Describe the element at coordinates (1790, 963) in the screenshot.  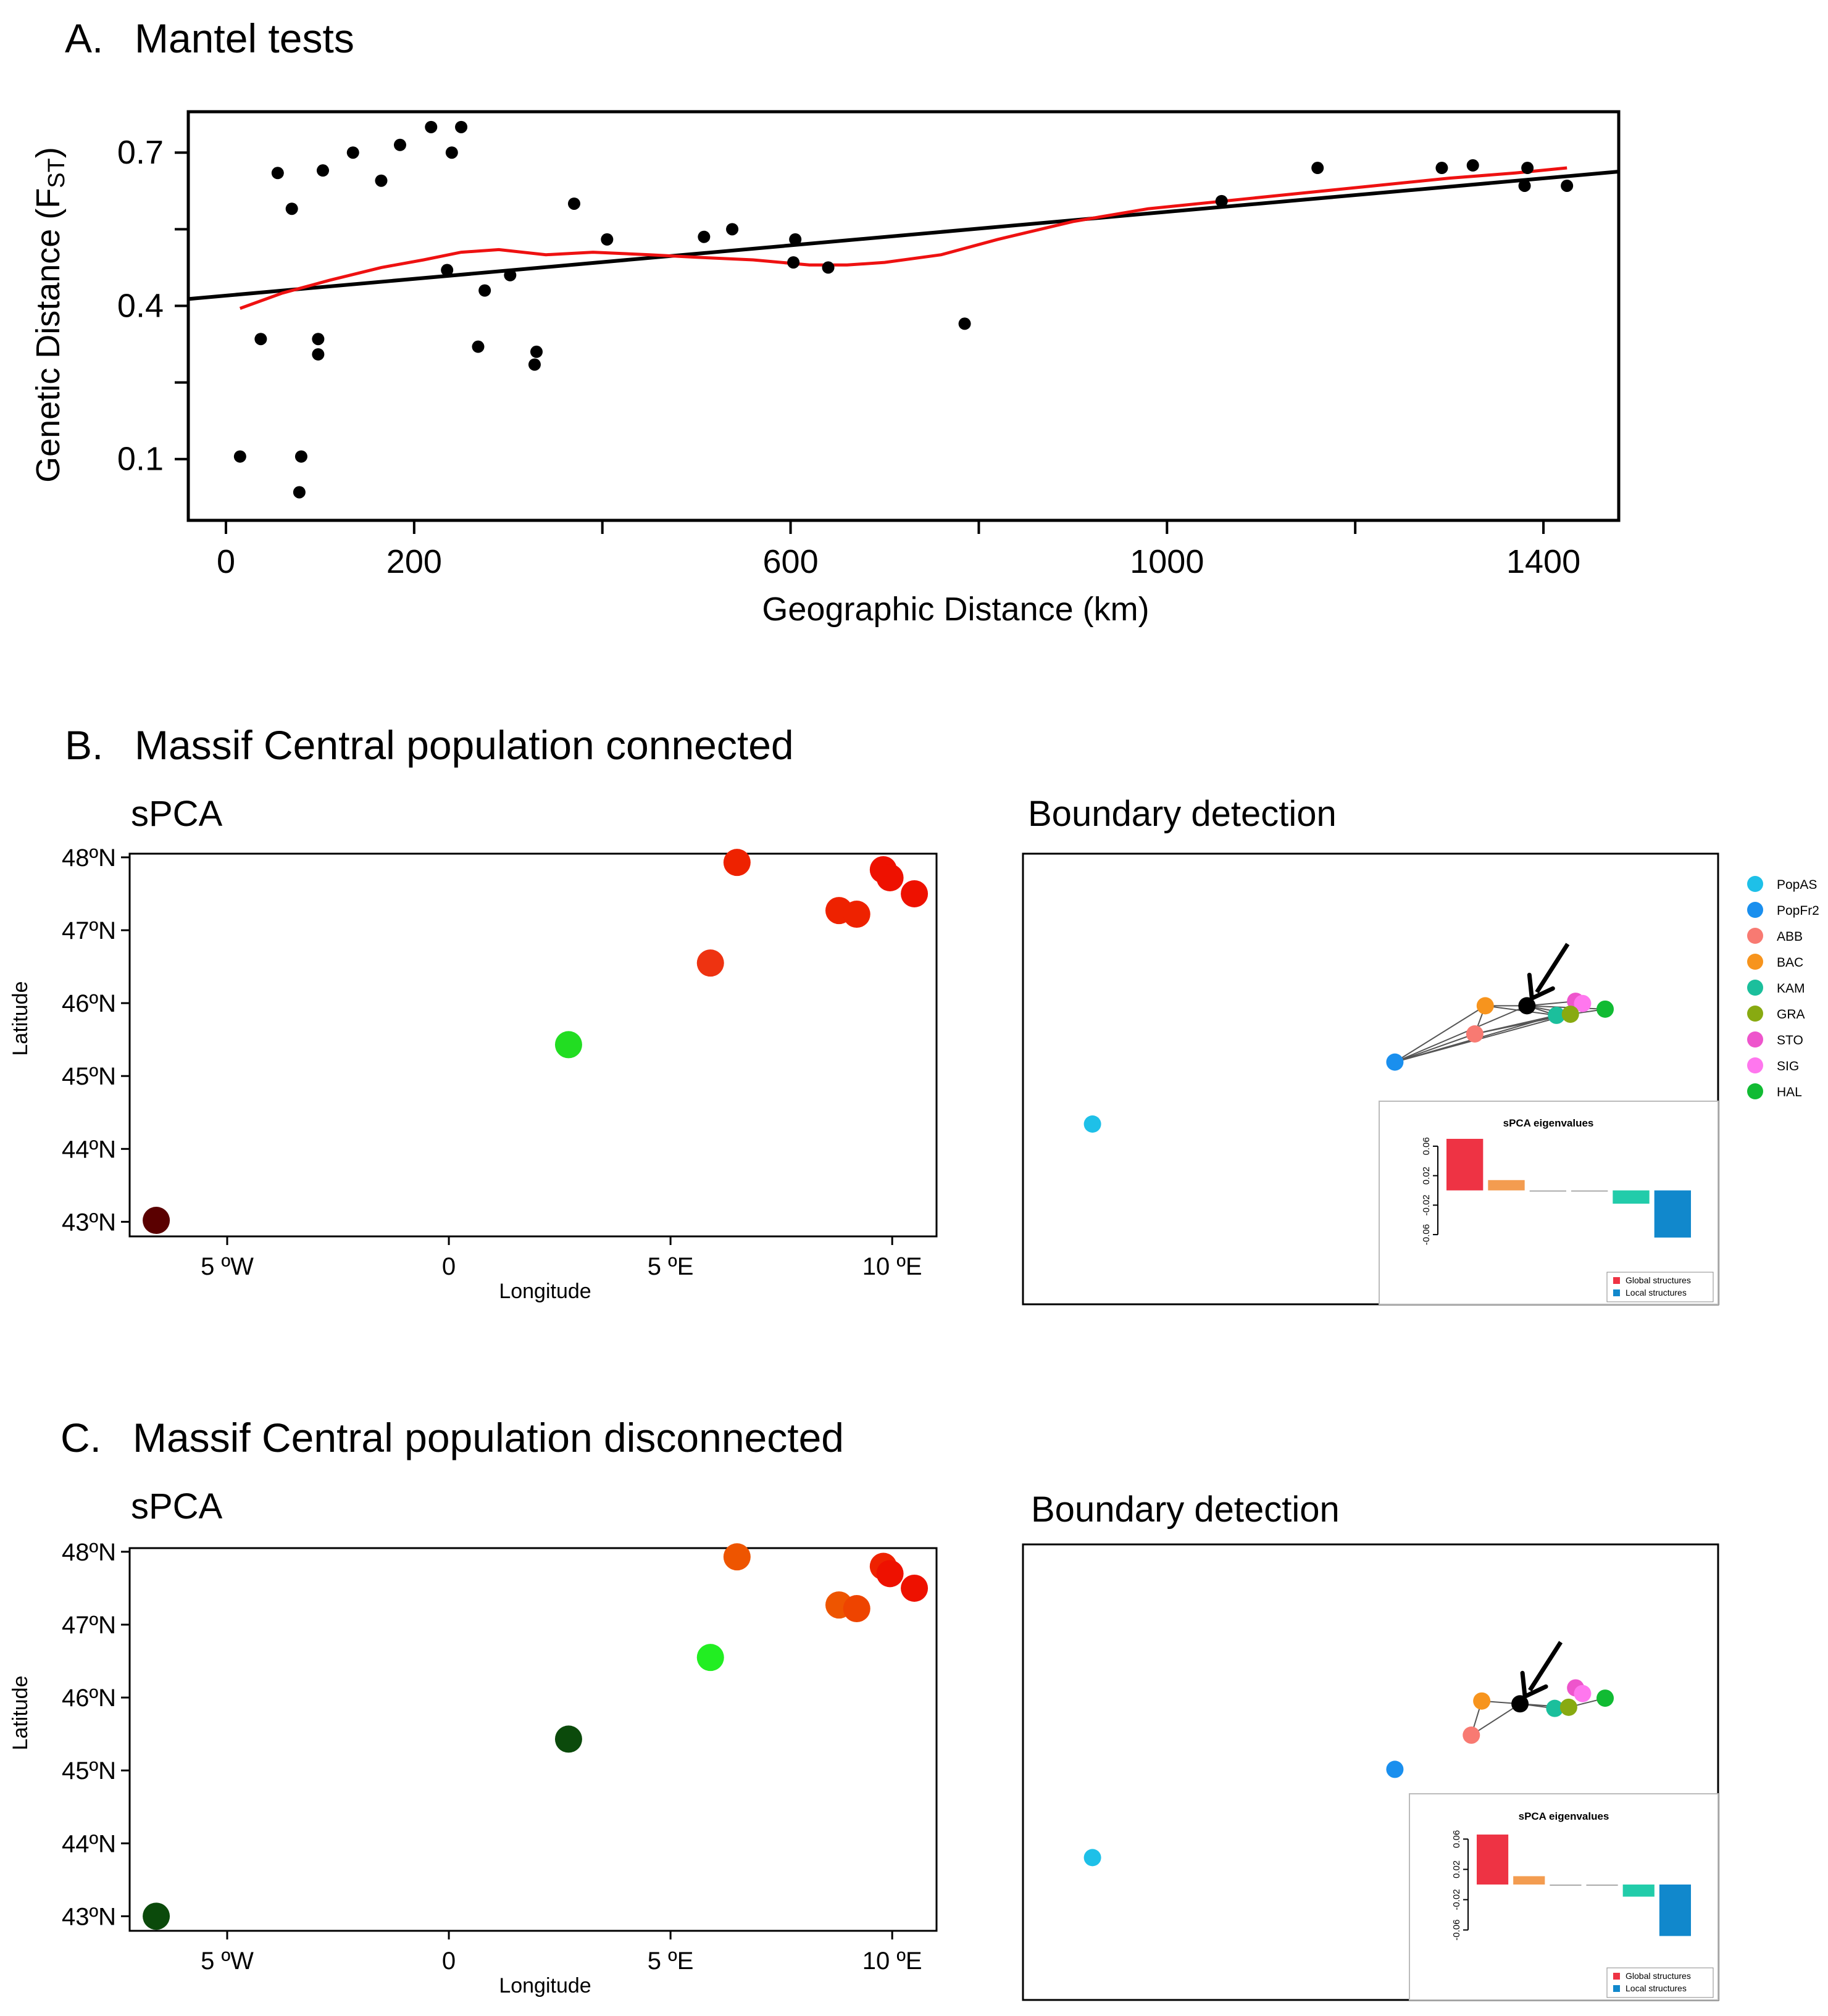
I see `legend-label: BAC` at that location.